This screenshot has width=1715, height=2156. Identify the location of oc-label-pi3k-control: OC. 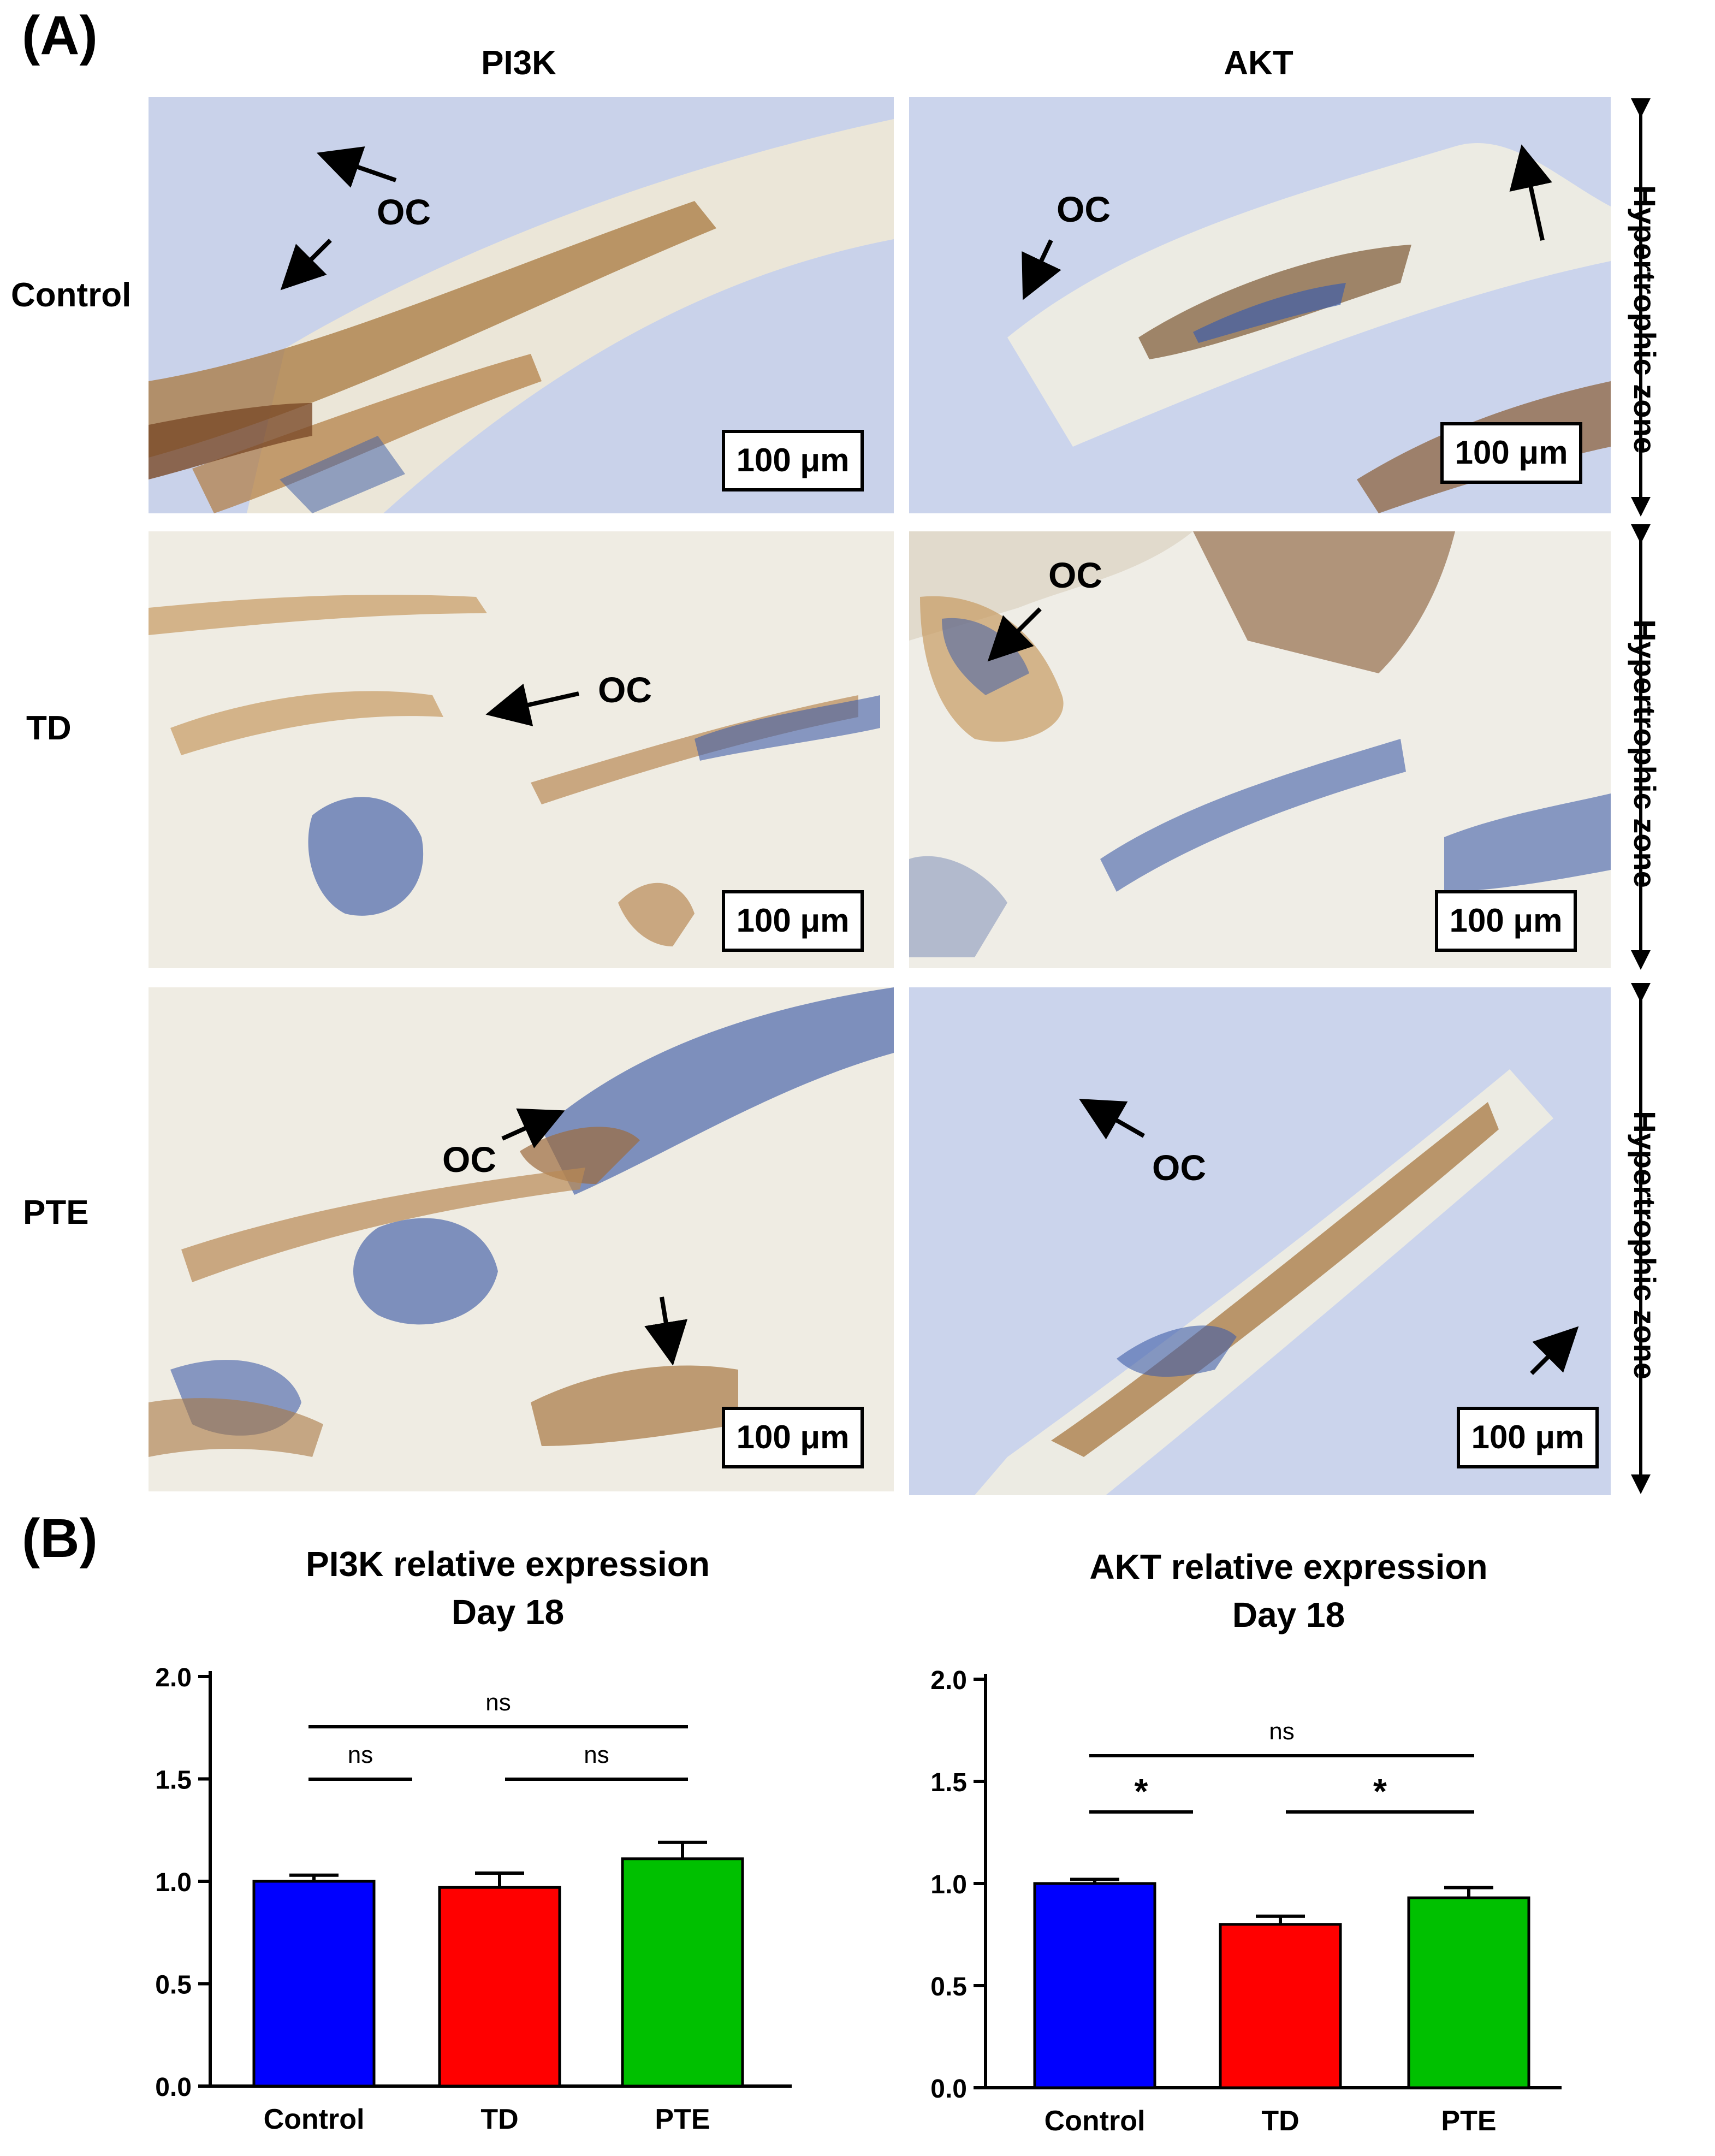
(404, 212).